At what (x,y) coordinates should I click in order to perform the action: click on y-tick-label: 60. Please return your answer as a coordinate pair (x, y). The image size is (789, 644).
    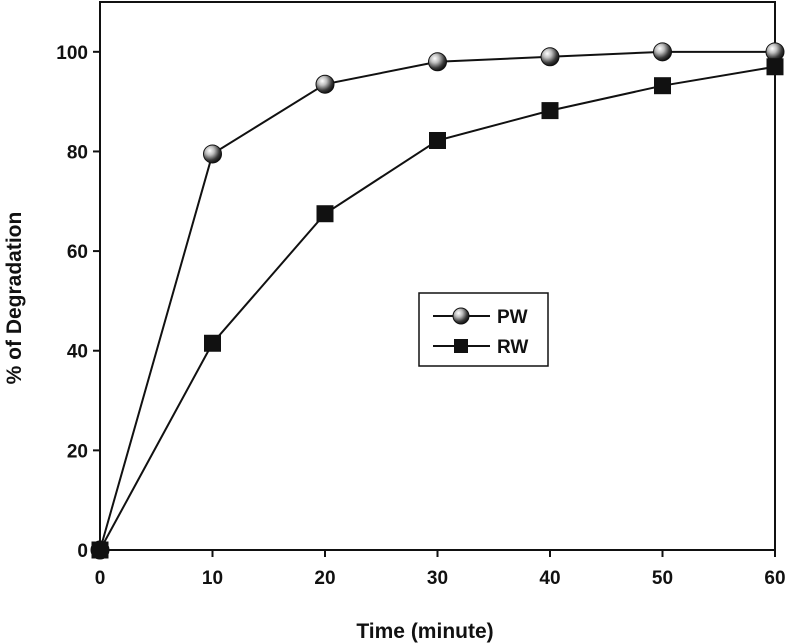
    Looking at the image, I should click on (77, 252).